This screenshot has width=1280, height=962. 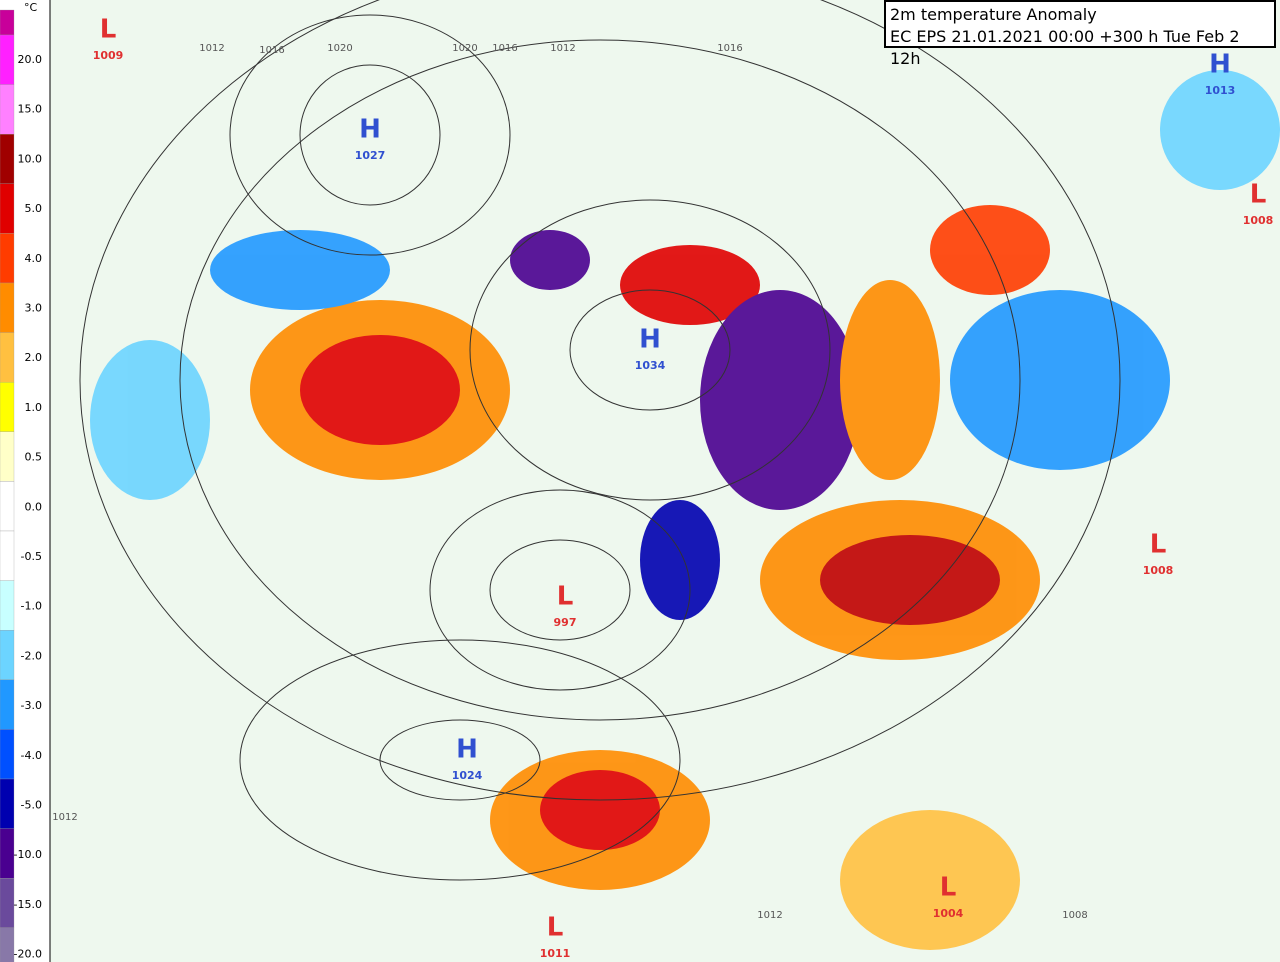 I want to click on legend-label: -15.0, so click(x=28, y=904).